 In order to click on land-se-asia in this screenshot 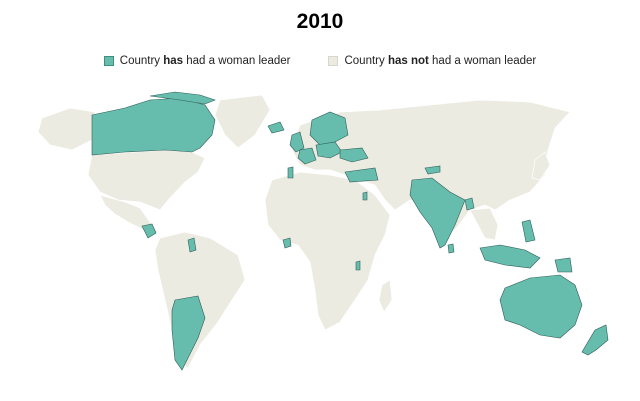, I will do `click(484, 224)`.